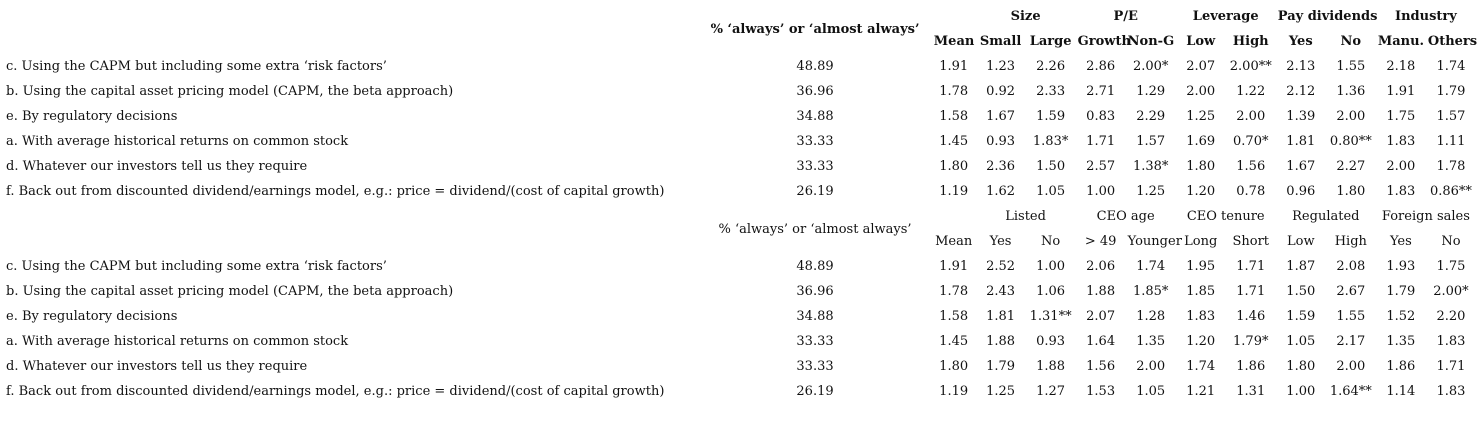 The image size is (1478, 442). Describe the element at coordinates (1201, 116) in the screenshot. I see `value-cell: 1.25` at that location.